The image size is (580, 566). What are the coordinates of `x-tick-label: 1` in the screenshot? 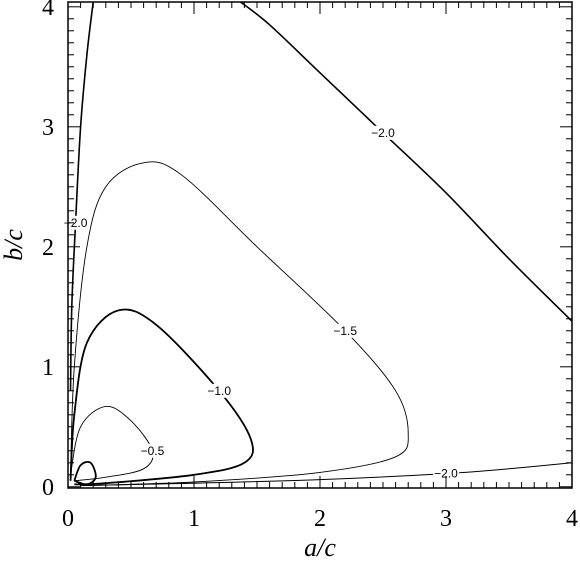 It's located at (194, 519).